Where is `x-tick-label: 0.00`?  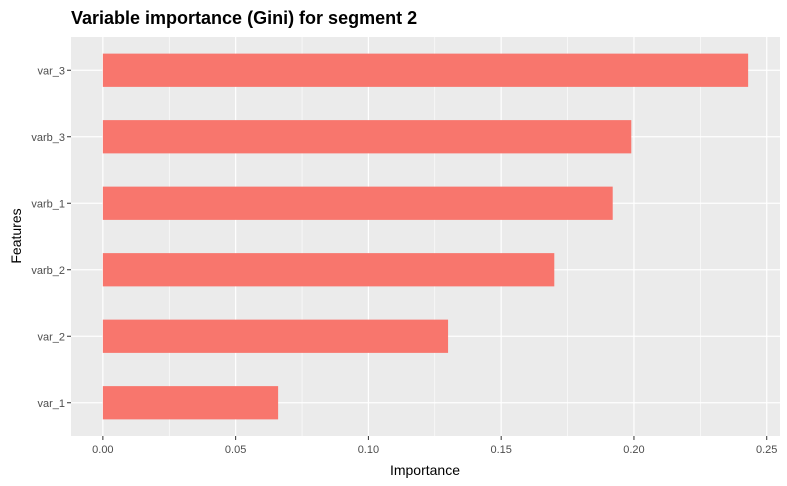 x-tick-label: 0.00 is located at coordinates (102, 450).